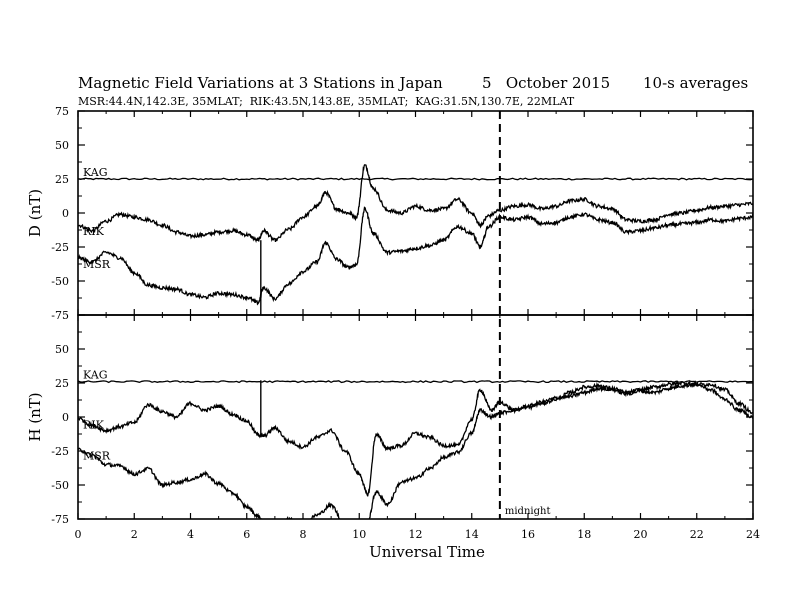  I want to click on x-tick-label: 10, so click(359, 534).